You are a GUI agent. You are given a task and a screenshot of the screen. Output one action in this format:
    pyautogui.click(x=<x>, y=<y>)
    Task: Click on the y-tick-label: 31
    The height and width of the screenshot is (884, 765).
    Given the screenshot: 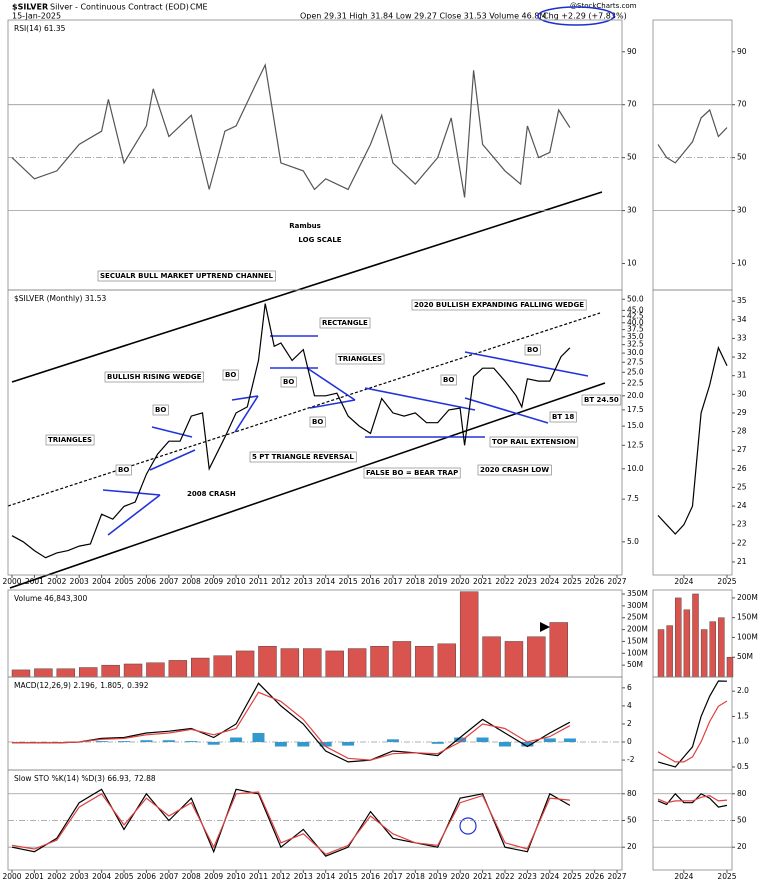 What is the action you would take?
    pyautogui.click(x=742, y=375)
    